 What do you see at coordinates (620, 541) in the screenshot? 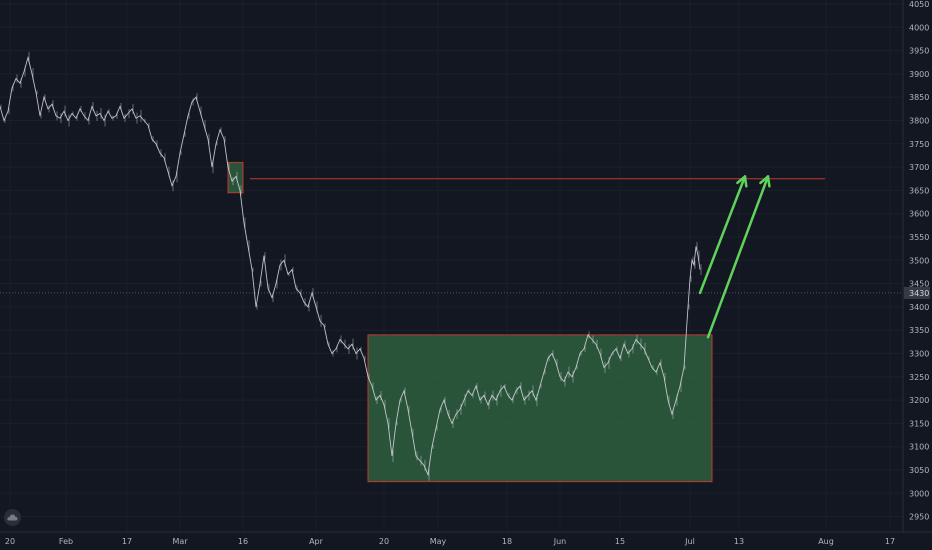
I see `x-tick-label: 15` at bounding box center [620, 541].